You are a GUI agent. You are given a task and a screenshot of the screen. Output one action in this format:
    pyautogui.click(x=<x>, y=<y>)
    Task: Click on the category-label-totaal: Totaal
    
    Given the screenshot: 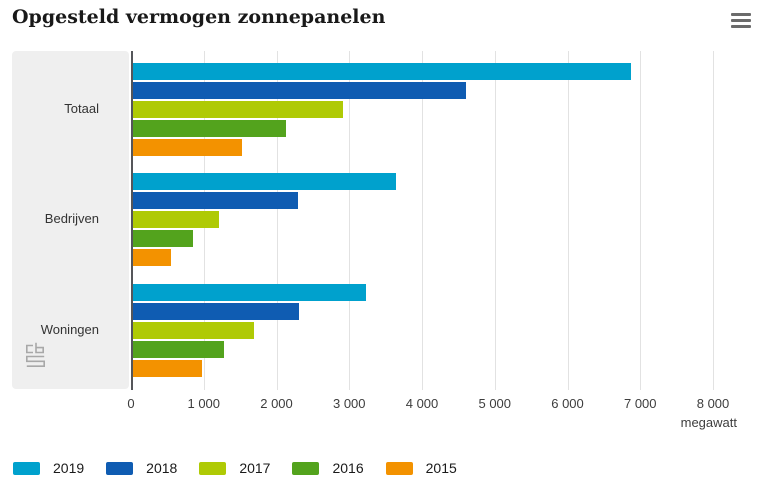 What is the action you would take?
    pyautogui.click(x=81, y=108)
    